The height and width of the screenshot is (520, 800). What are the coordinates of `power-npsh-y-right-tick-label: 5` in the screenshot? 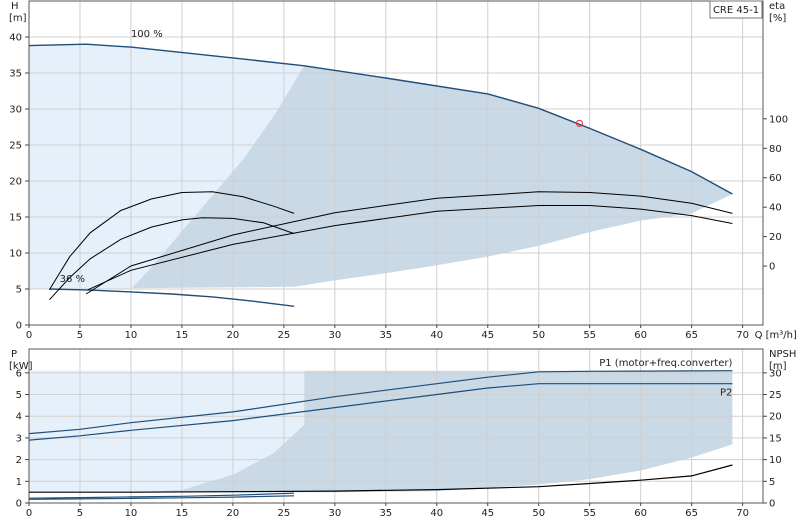 It's located at (772, 482).